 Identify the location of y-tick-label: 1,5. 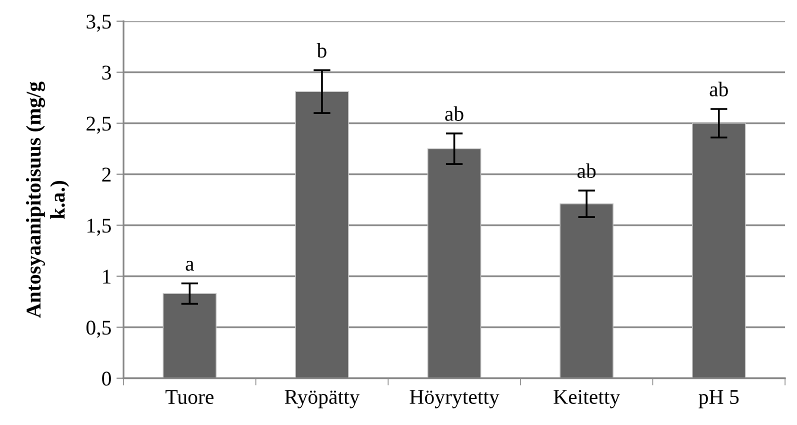
(99, 227).